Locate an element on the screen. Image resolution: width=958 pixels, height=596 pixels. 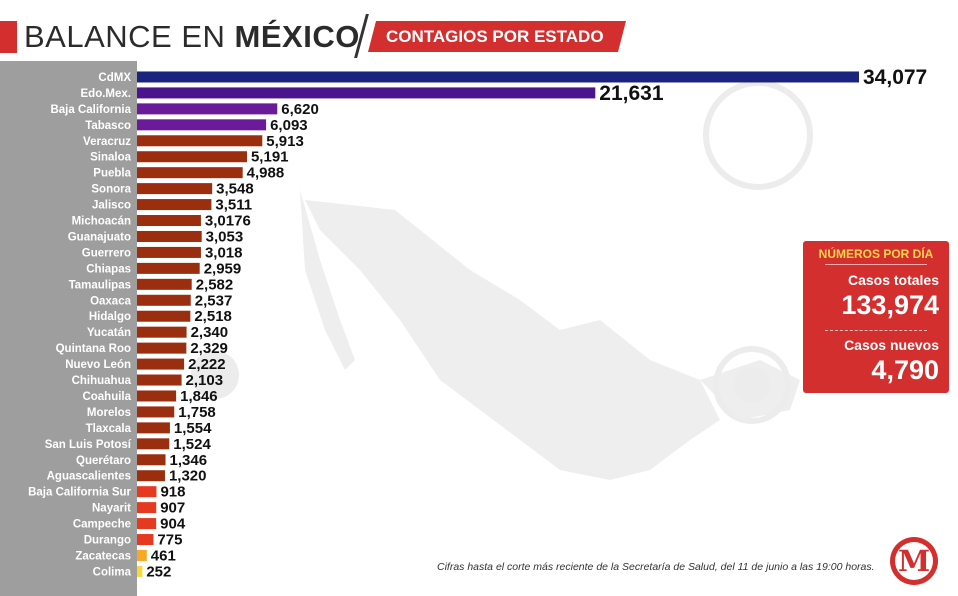
category-label: Jalisco is located at coordinates (111, 206).